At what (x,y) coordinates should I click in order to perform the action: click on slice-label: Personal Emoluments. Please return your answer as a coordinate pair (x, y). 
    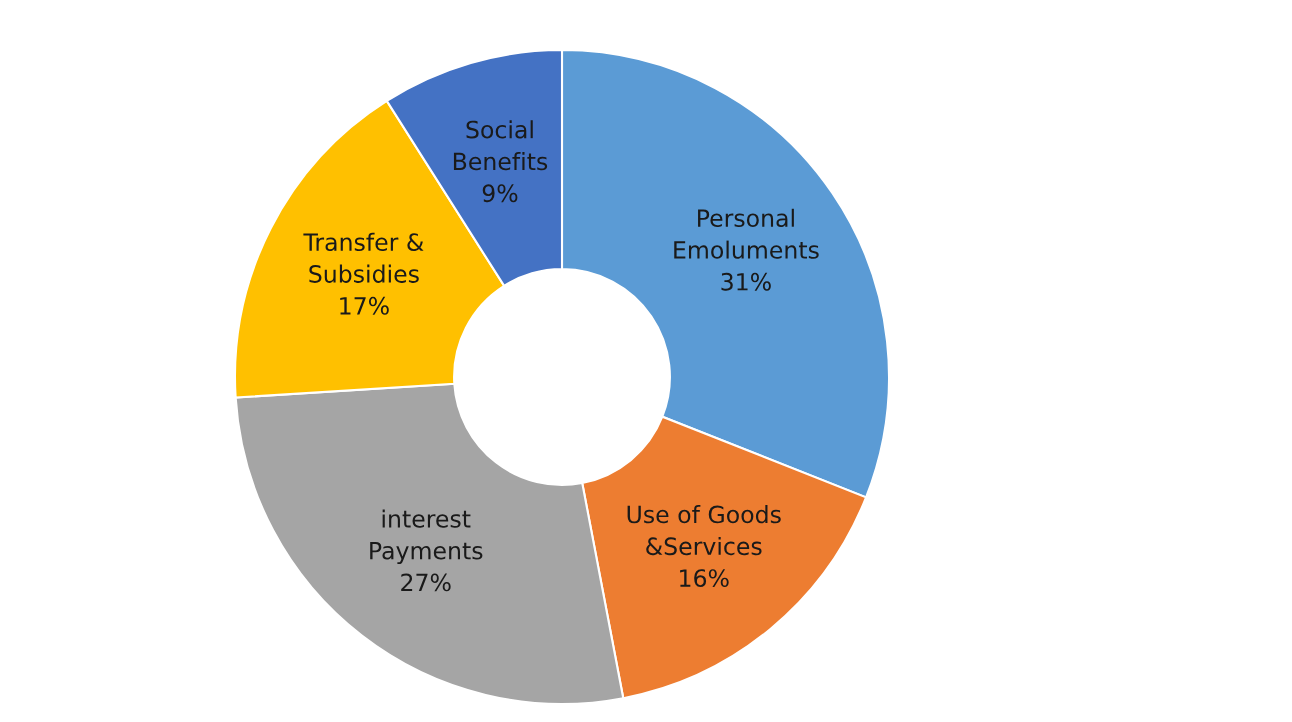
    Looking at the image, I should click on (746, 233).